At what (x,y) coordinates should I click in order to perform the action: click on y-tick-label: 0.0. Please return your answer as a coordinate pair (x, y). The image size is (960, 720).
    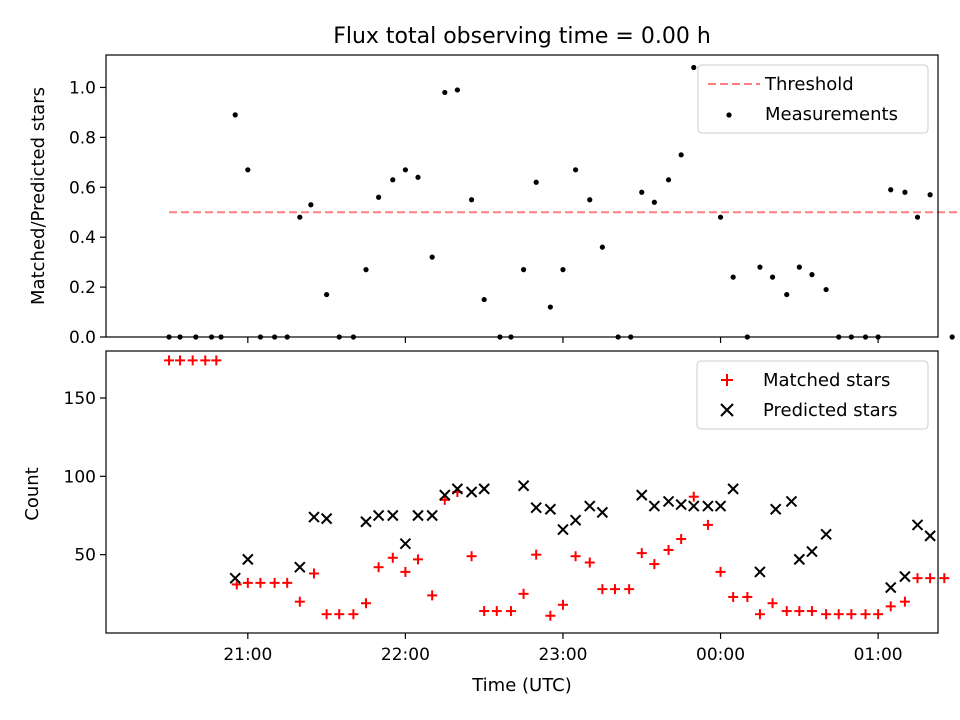
    Looking at the image, I should click on (82, 338).